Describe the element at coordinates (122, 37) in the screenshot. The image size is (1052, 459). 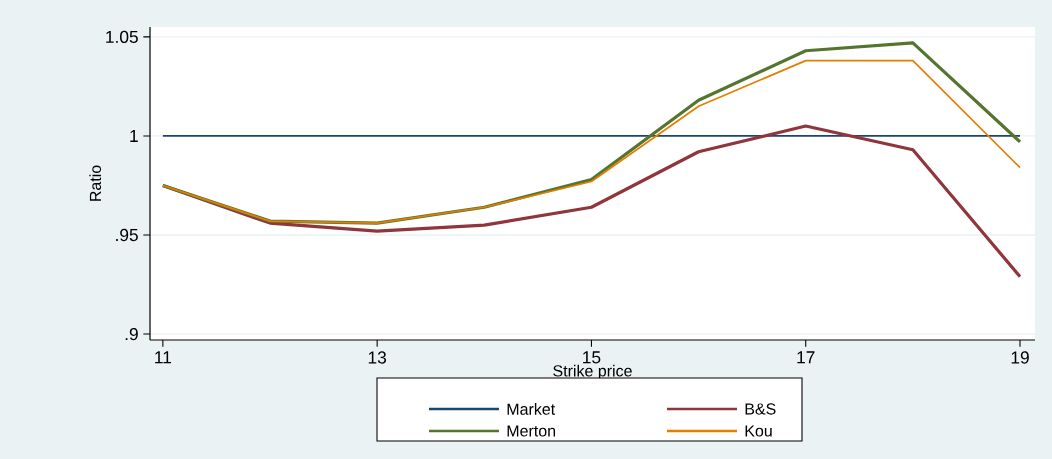
I see `y-tick-label: 1.05` at that location.